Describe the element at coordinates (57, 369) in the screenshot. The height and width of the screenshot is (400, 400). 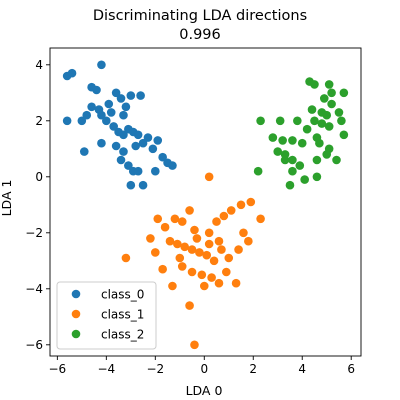
I see `x-tick-label: −6` at that location.